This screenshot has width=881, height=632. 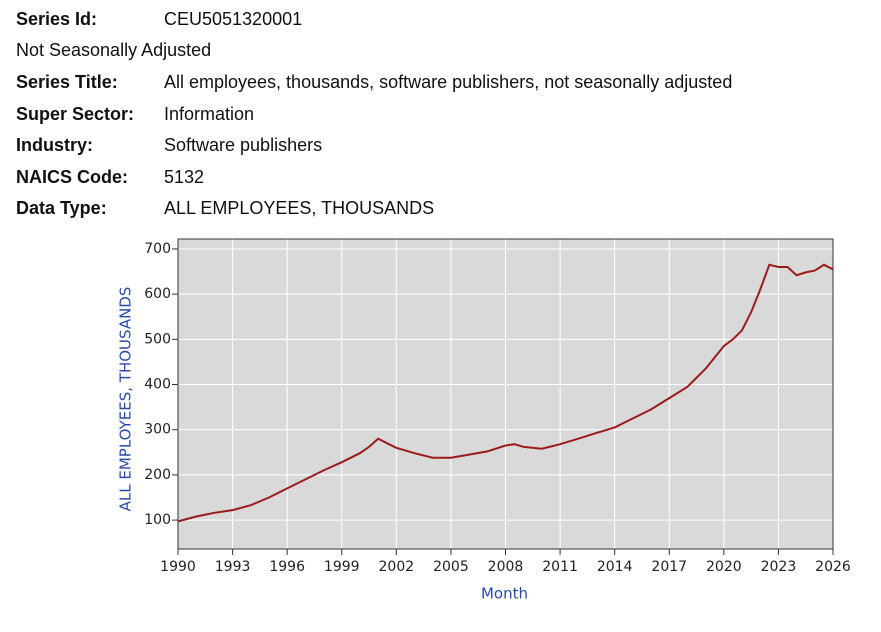 I want to click on y-axis-label: ALL EMPLOYEES, THOUSANDS, so click(x=126, y=399).